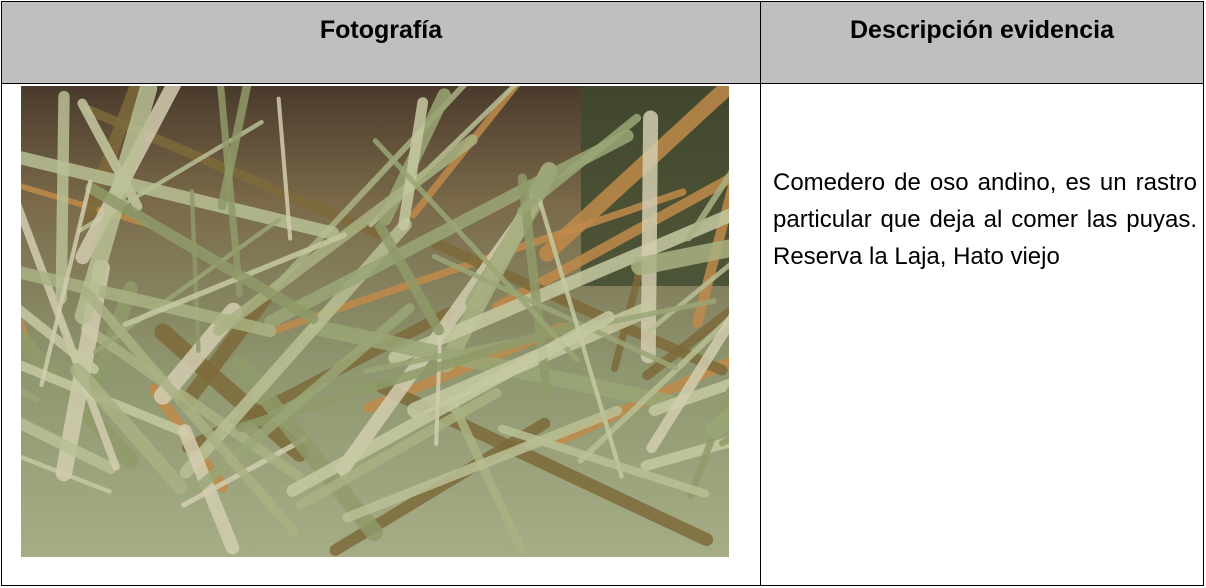 The height and width of the screenshot is (588, 1206). Describe the element at coordinates (381, 30) in the screenshot. I see `header-cell: Fotografía` at that location.